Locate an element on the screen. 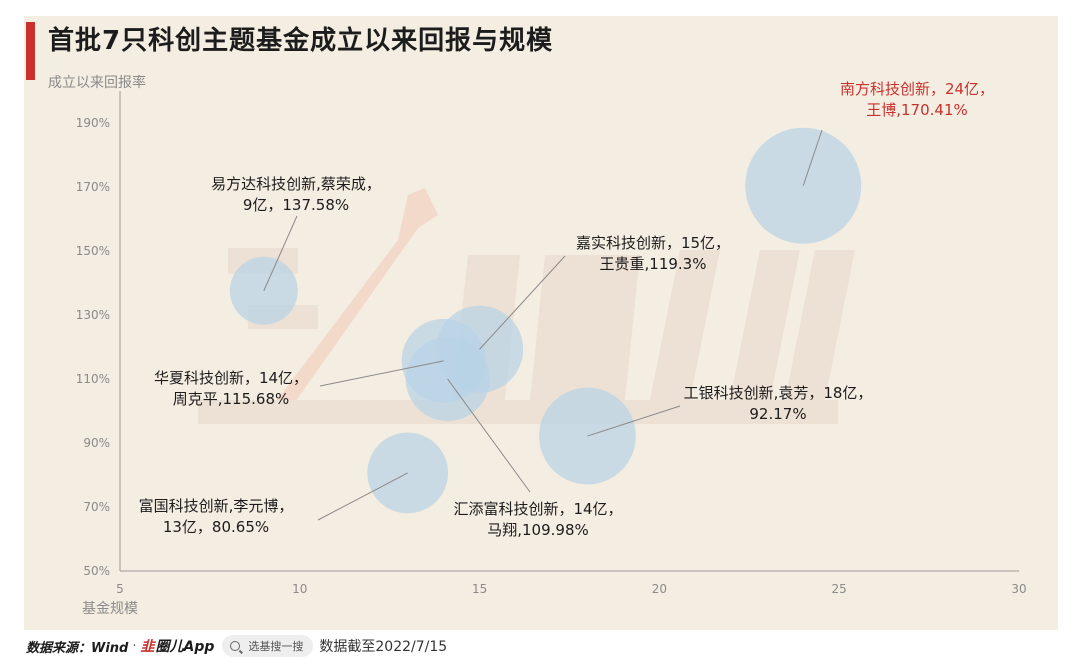 The width and height of the screenshot is (1080, 667). data-label: 嘉实科技创新，15亿， is located at coordinates (653, 243).